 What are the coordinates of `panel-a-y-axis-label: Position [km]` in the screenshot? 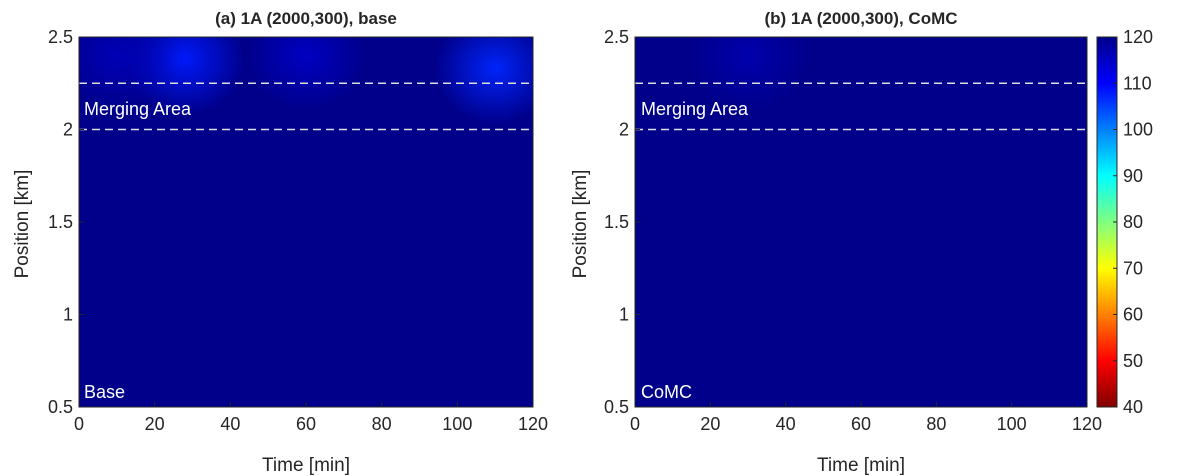 It's located at (22, 224).